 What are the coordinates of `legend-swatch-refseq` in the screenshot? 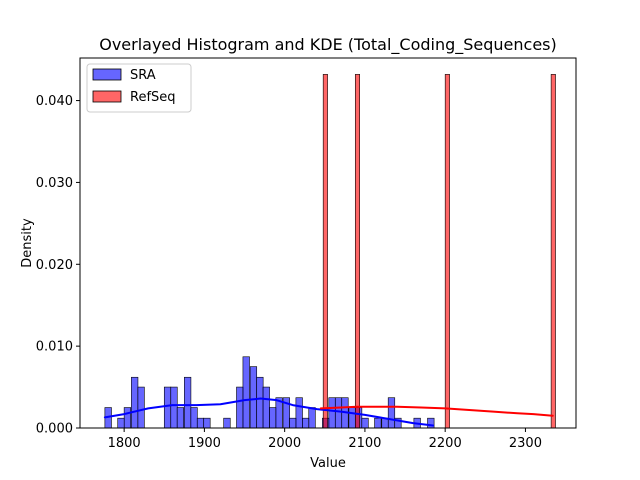 It's located at (107, 96).